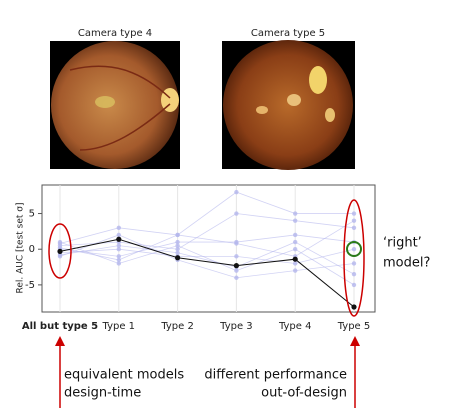  Describe the element at coordinates (177, 326) in the screenshot. I see `x-tick-label: Type 2` at that location.